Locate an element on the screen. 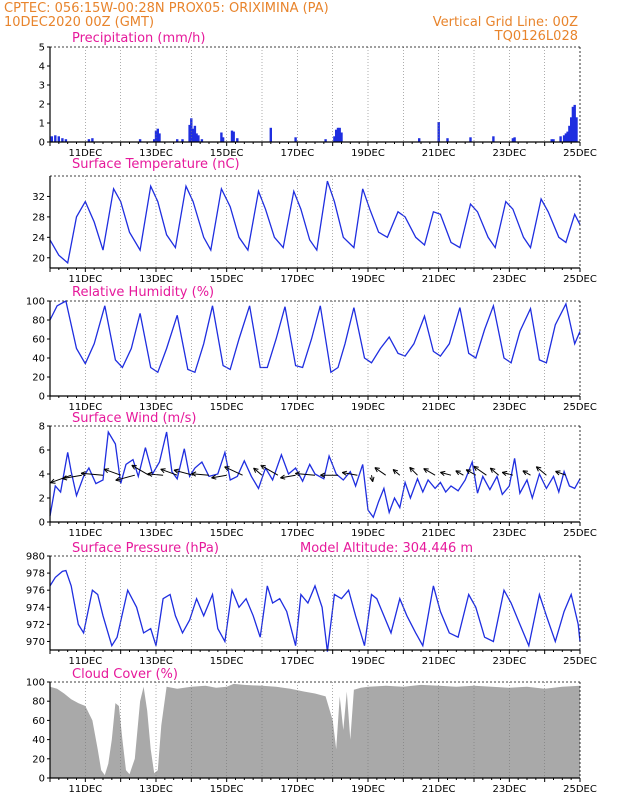  humidity-title: Relative Humidity (%) is located at coordinates (143, 292).